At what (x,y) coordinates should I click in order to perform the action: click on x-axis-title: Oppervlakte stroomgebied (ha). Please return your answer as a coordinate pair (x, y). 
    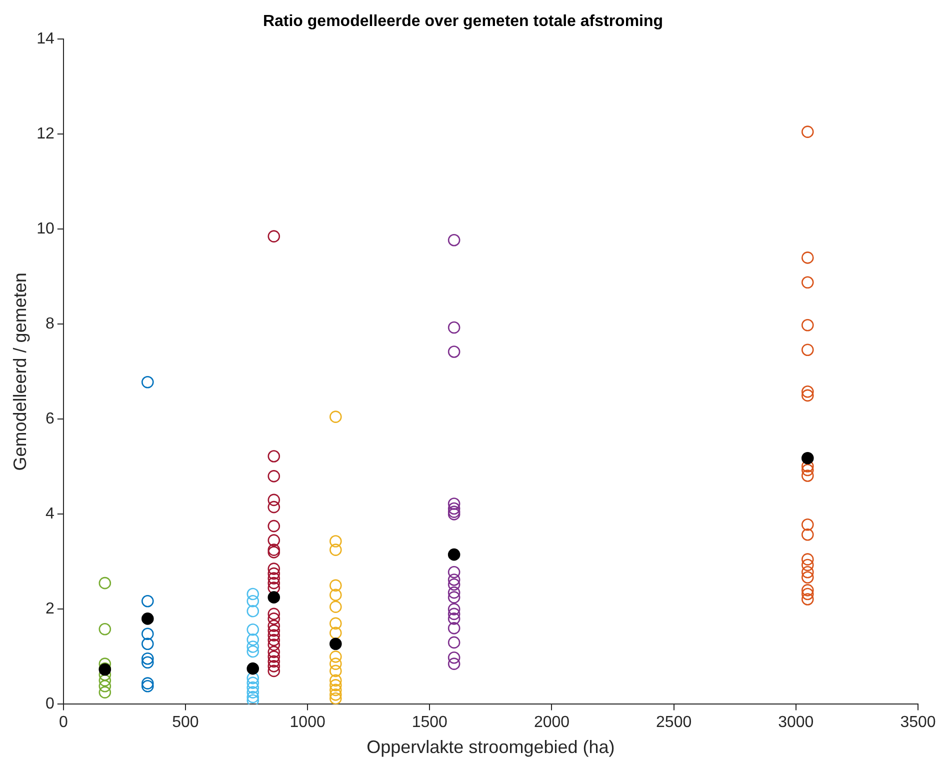
    Looking at the image, I should click on (490, 747).